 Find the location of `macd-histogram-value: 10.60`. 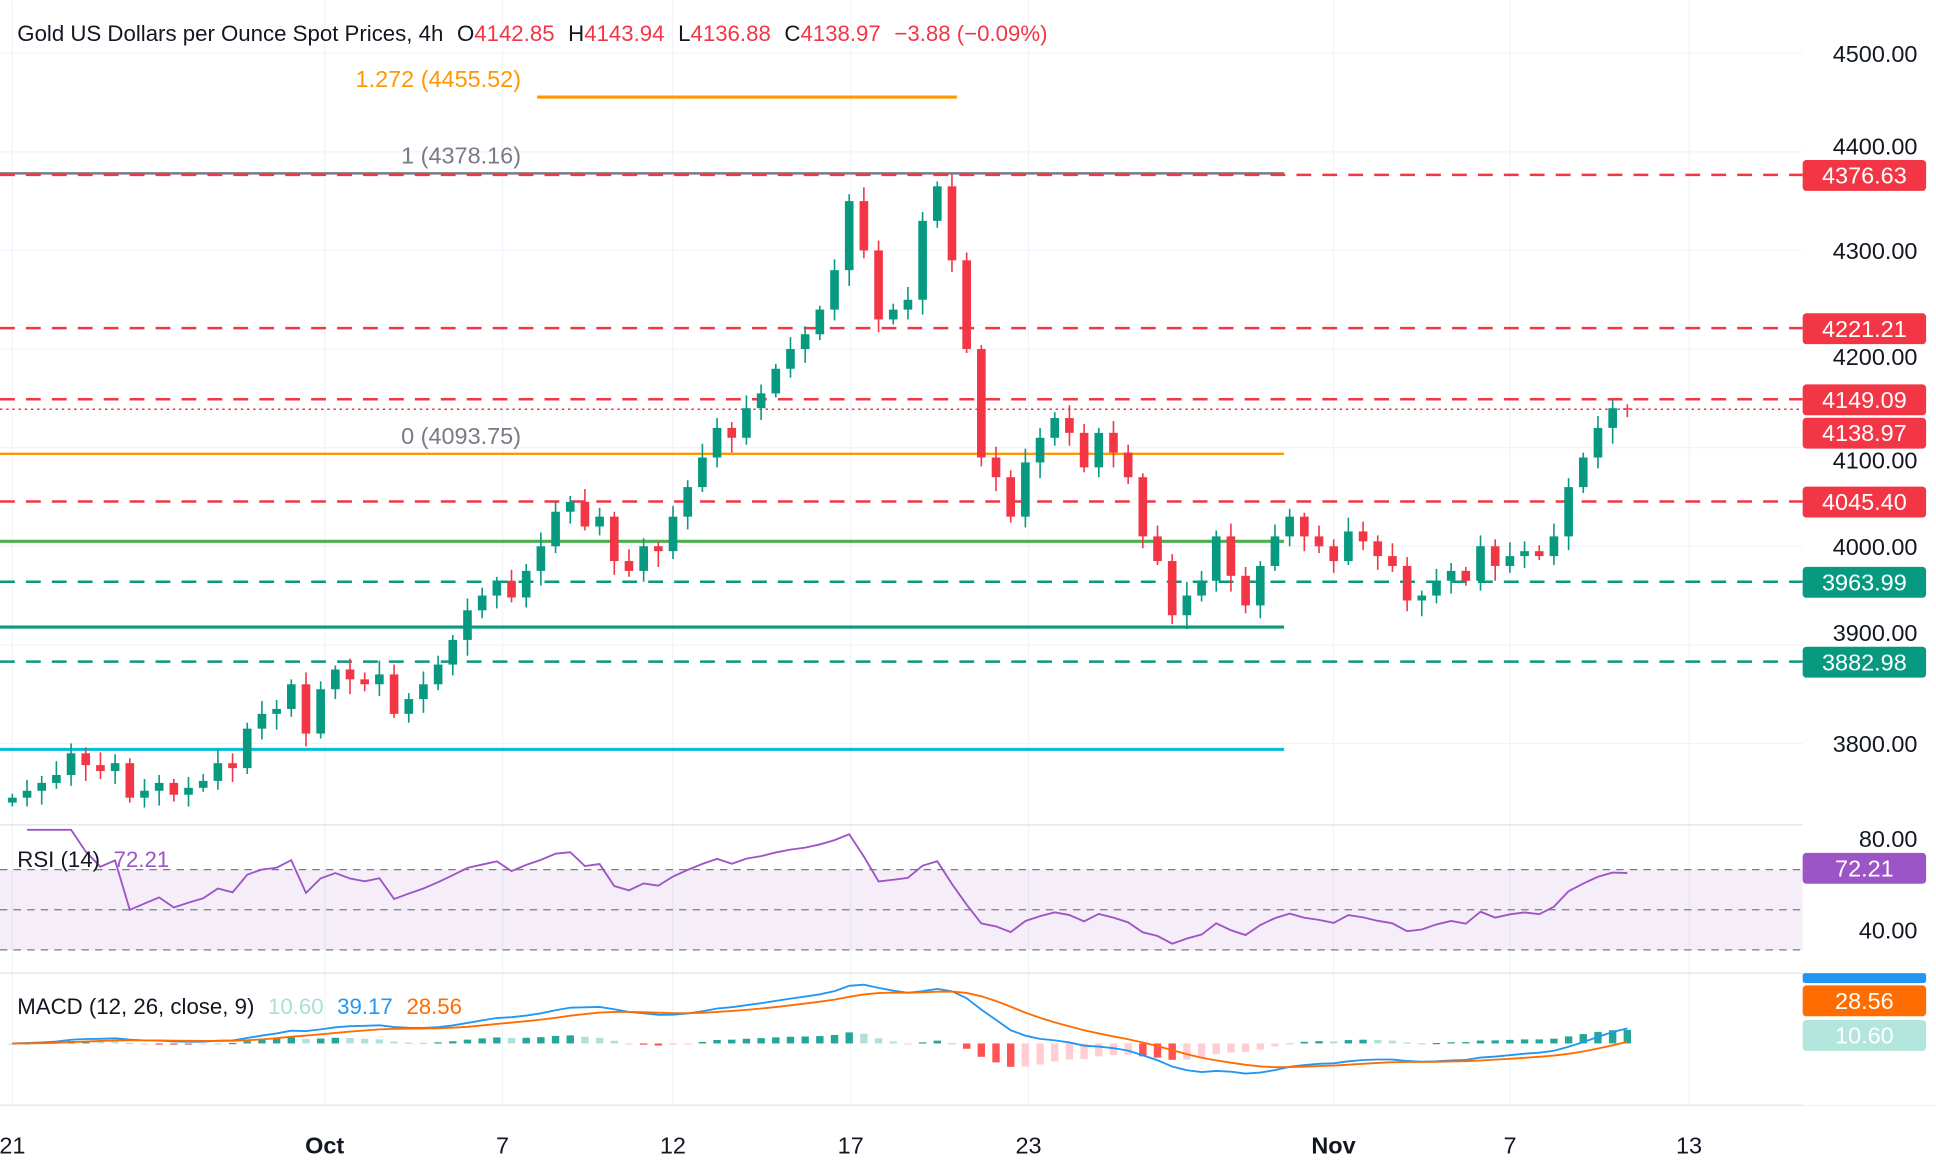

macd-histogram-value: 10.60 is located at coordinates (296, 1006).